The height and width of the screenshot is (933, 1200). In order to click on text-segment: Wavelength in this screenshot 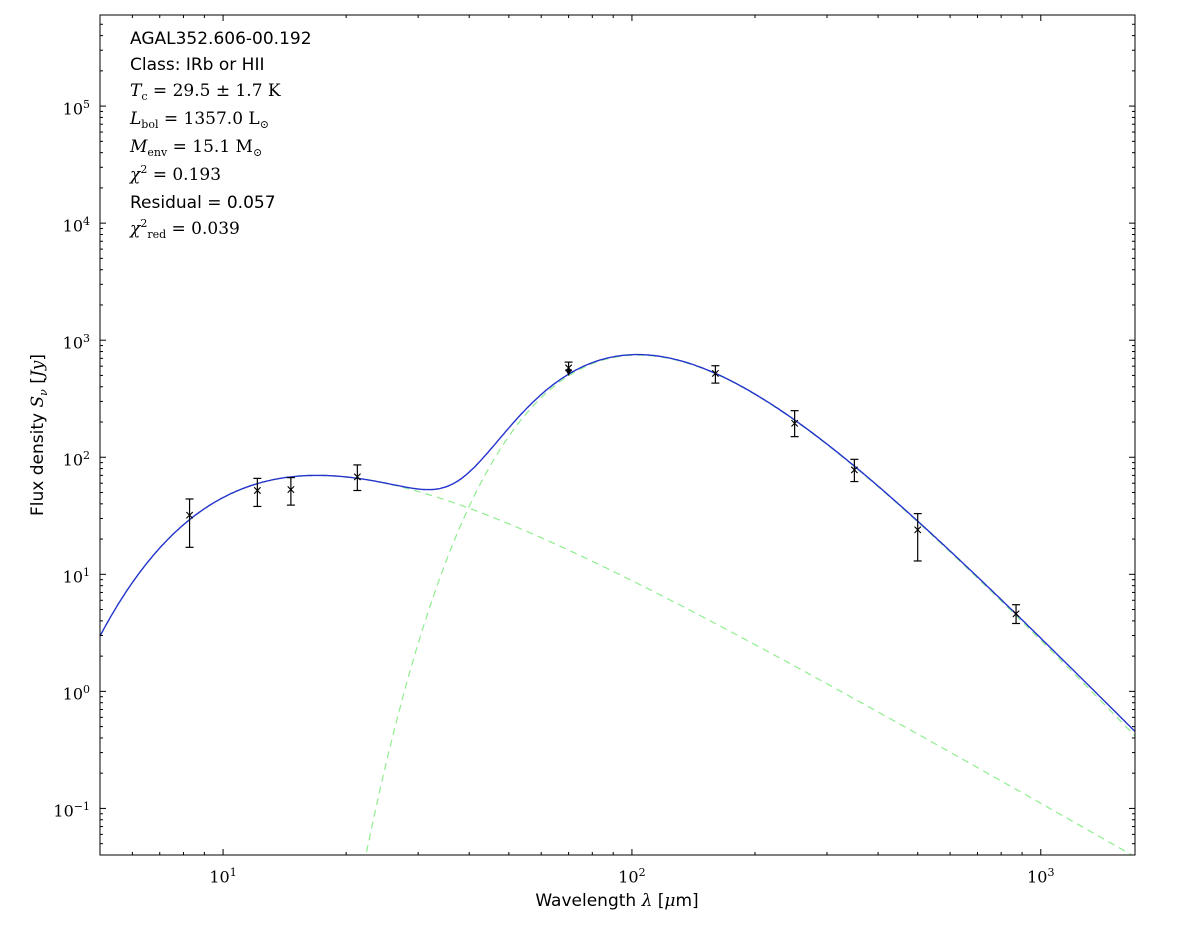, I will do `click(588, 901)`.